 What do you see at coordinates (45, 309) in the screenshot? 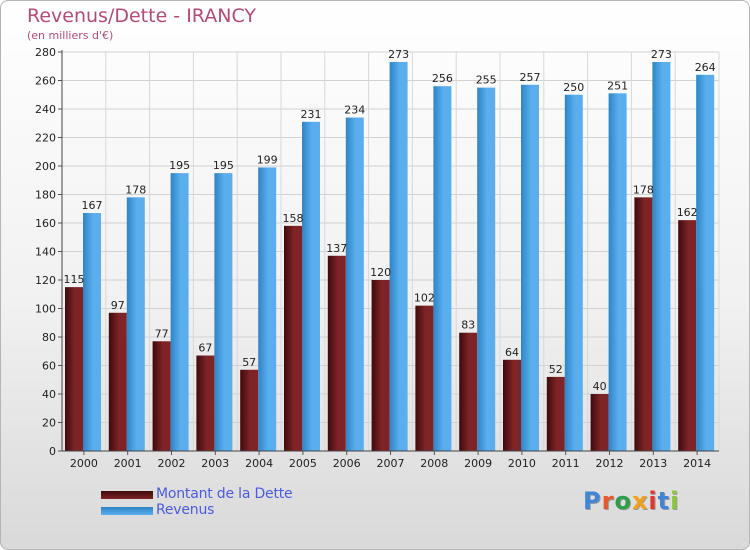
I see `y-tick-label: 100` at bounding box center [45, 309].